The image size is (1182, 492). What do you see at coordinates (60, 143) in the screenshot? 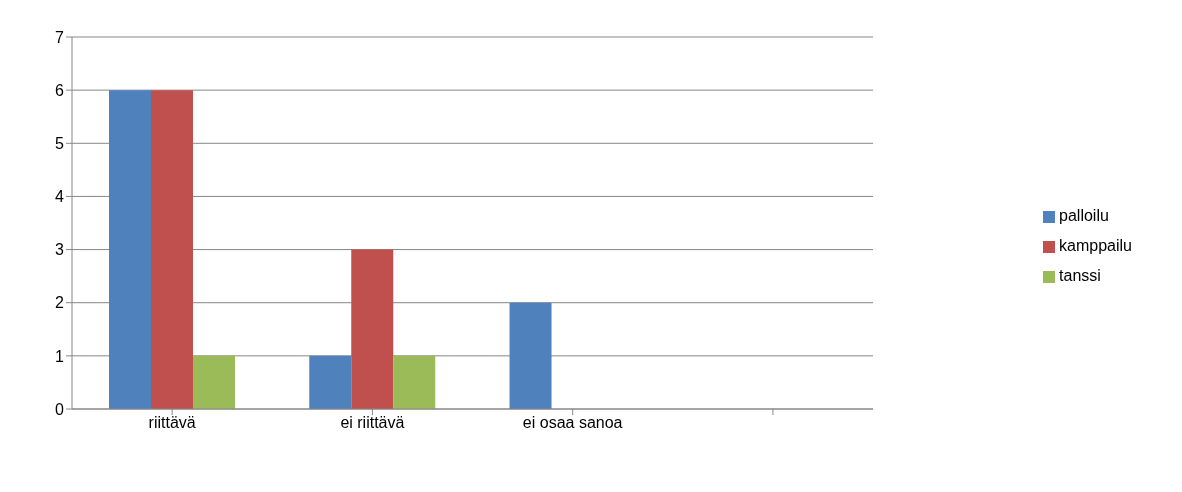
I see `y-tick-label: 5` at bounding box center [60, 143].